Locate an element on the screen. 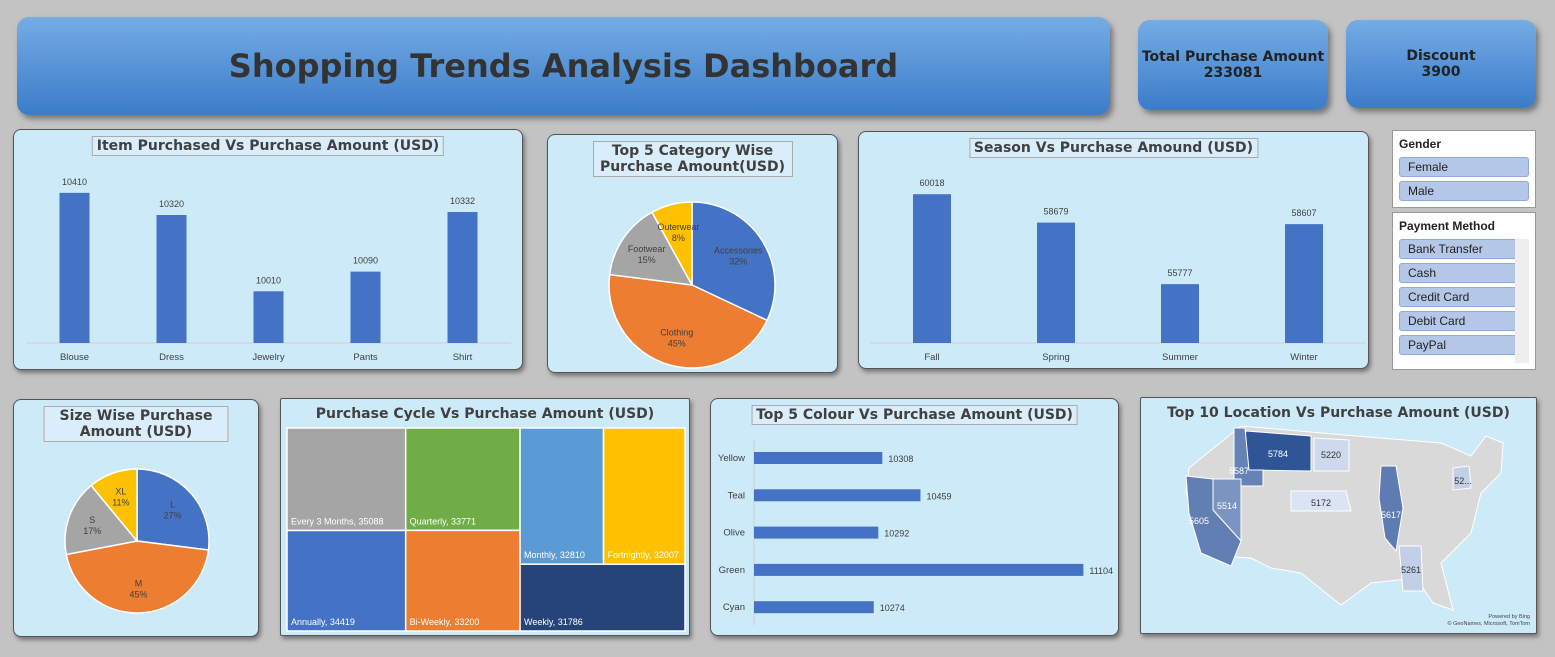 This screenshot has width=1555, height=657. tile-label: Fortnightly, 32007 is located at coordinates (643, 555).